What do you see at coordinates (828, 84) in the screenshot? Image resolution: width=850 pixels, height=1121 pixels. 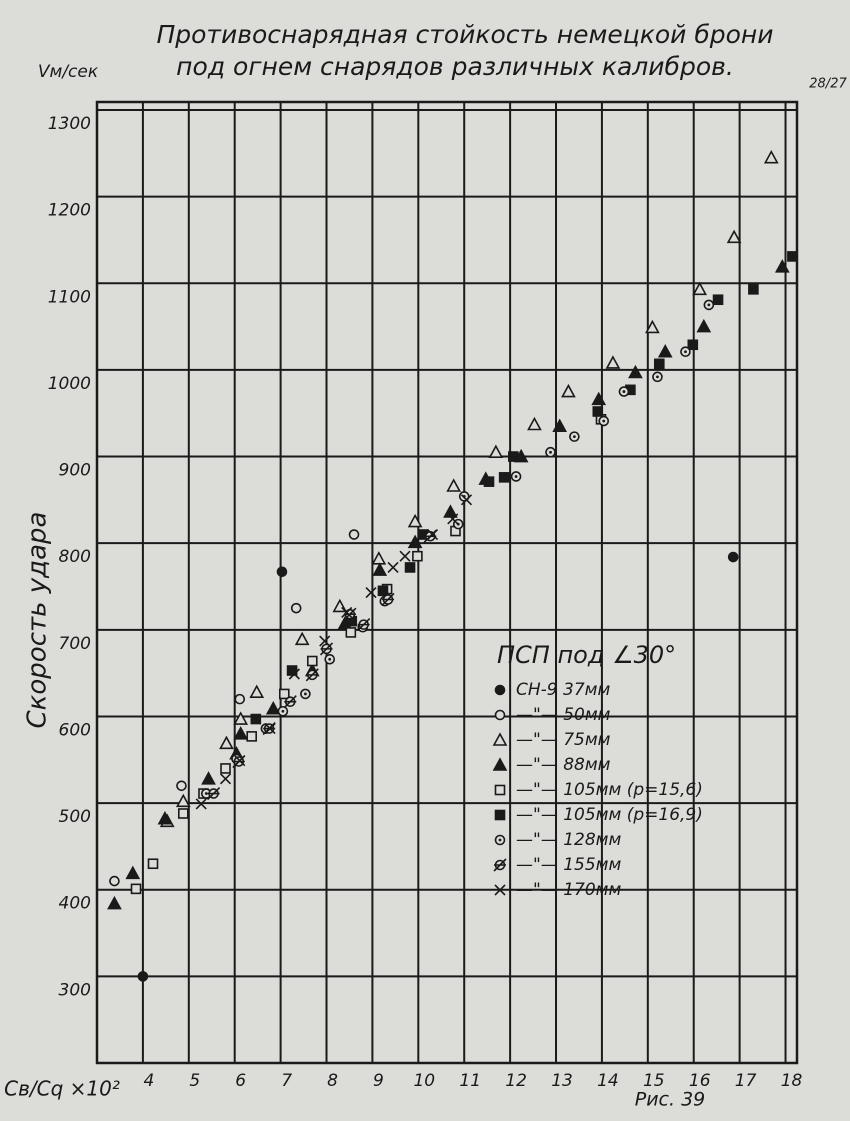 I see `corner-note: 28/27` at bounding box center [828, 84].